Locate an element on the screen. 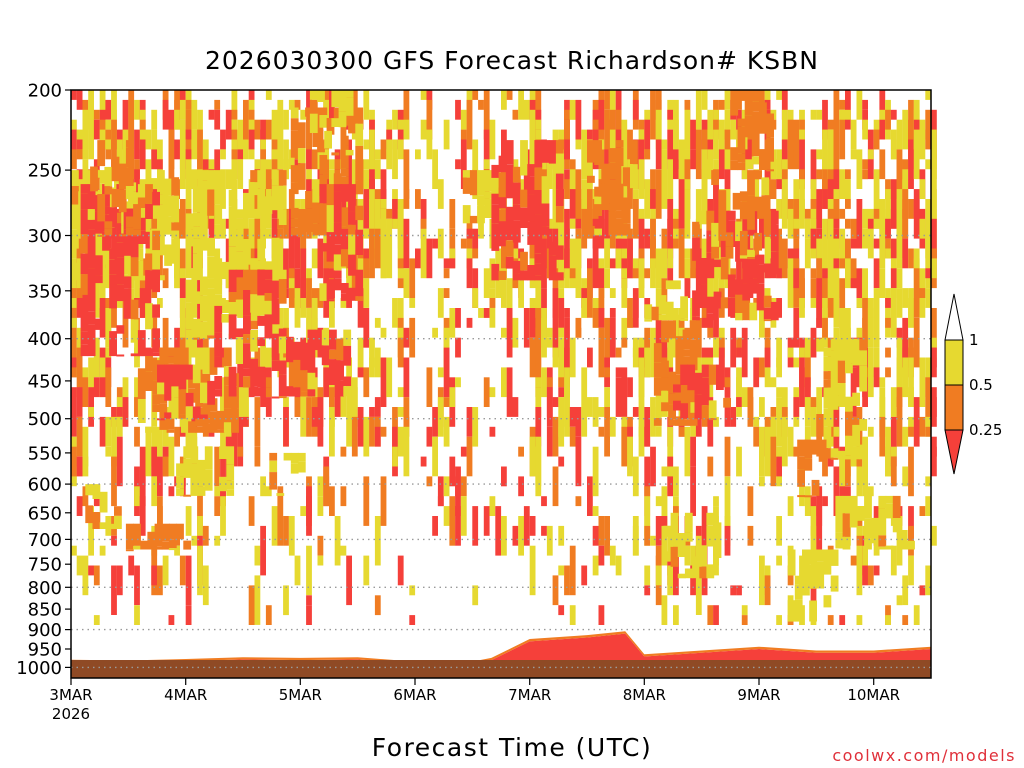 This screenshot has width=1024, height=768. x-tick-label: 10MAR is located at coordinates (873, 695).